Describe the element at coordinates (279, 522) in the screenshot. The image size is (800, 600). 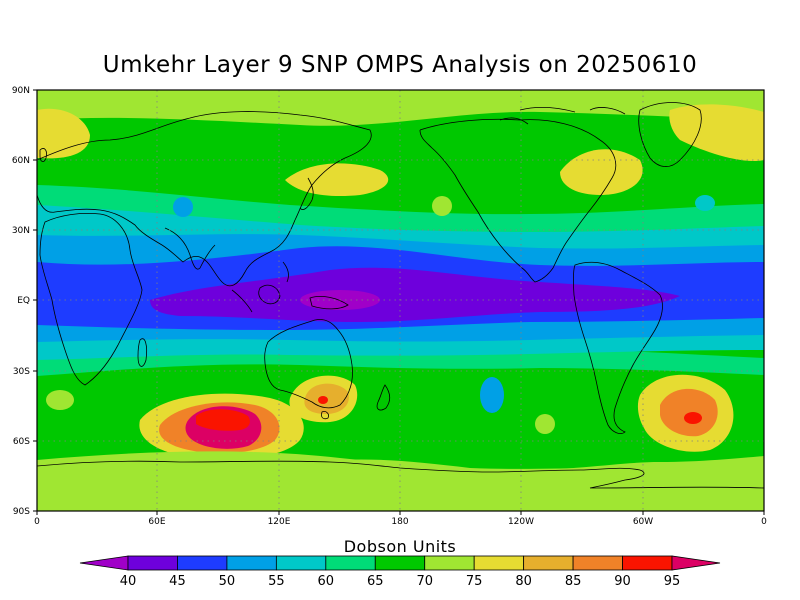
I see `x-label: 120E` at that location.